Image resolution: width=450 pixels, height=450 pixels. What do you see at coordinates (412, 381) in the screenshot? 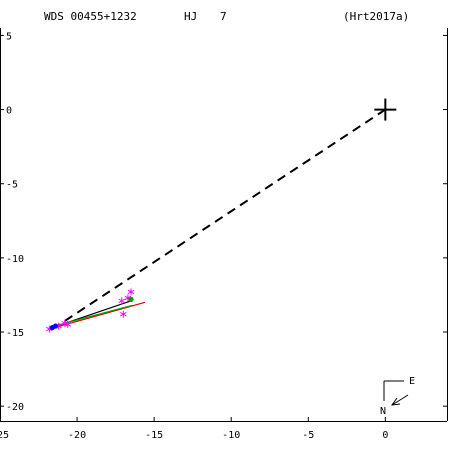
I see `compass-east-label: E` at bounding box center [412, 381].